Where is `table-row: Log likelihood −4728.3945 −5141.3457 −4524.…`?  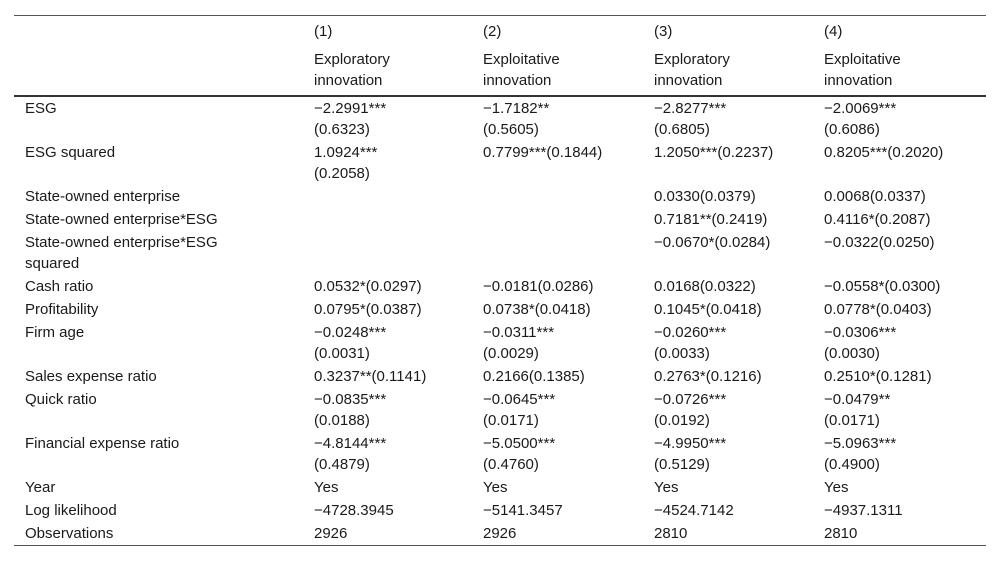 table-row: Log likelihood −4728.3945 −5141.3457 −4524.… is located at coordinates (500, 510).